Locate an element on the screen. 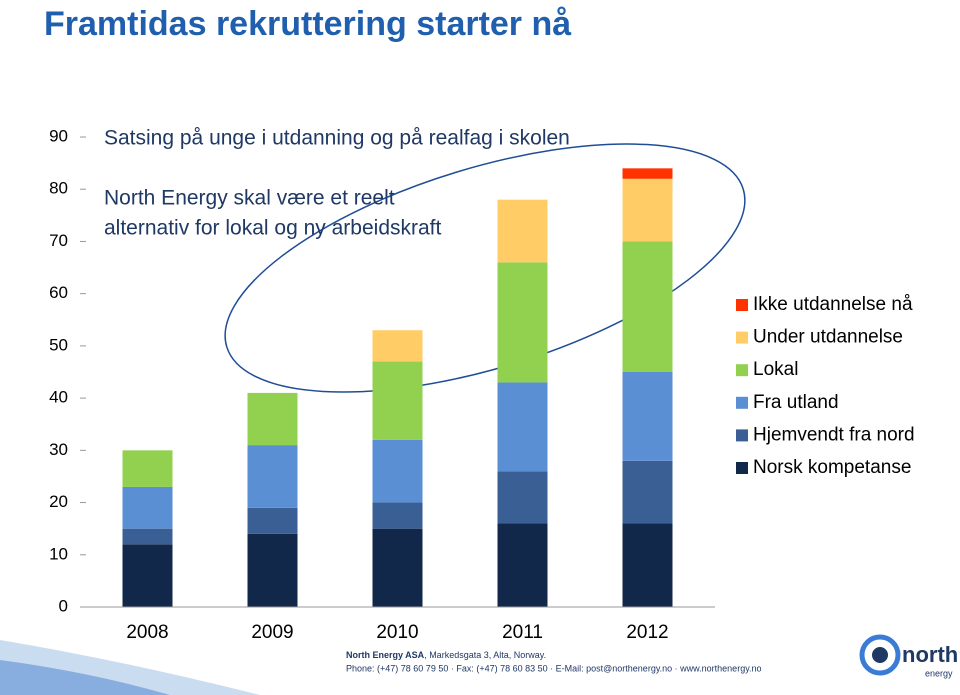 This screenshot has width=960, height=695. y-tick-label: 40 is located at coordinates (58, 397).